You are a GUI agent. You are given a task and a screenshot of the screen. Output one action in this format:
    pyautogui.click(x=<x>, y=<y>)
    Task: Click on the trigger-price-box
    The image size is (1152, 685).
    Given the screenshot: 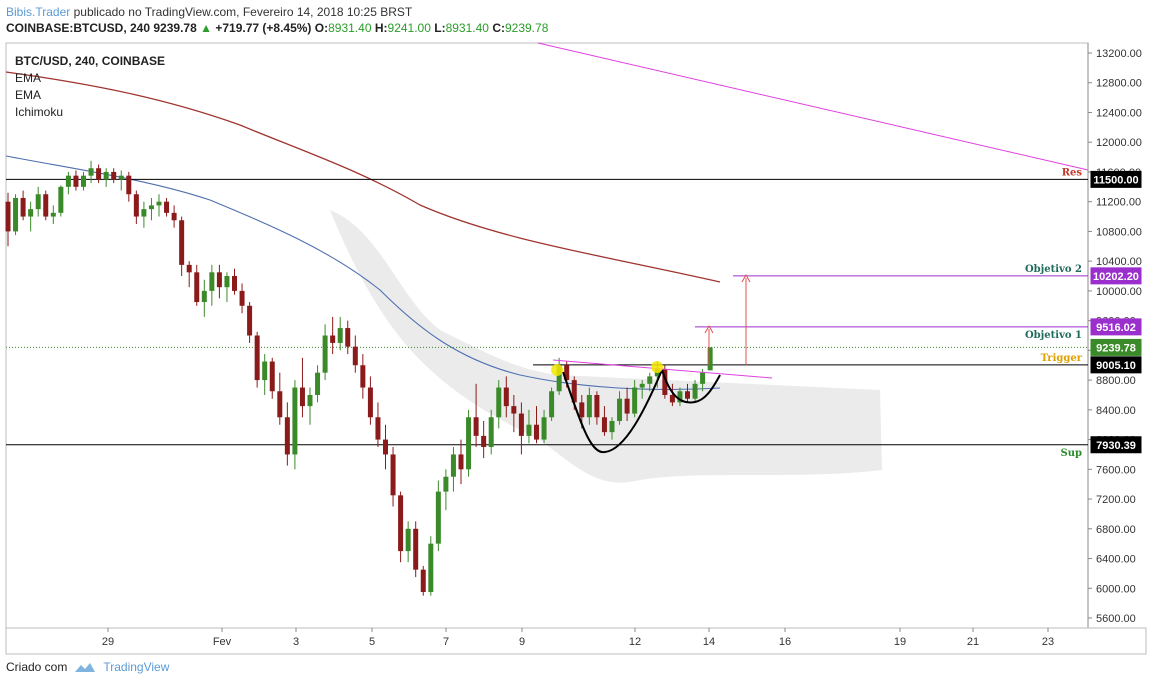 What is the action you would take?
    pyautogui.click(x=1116, y=365)
    